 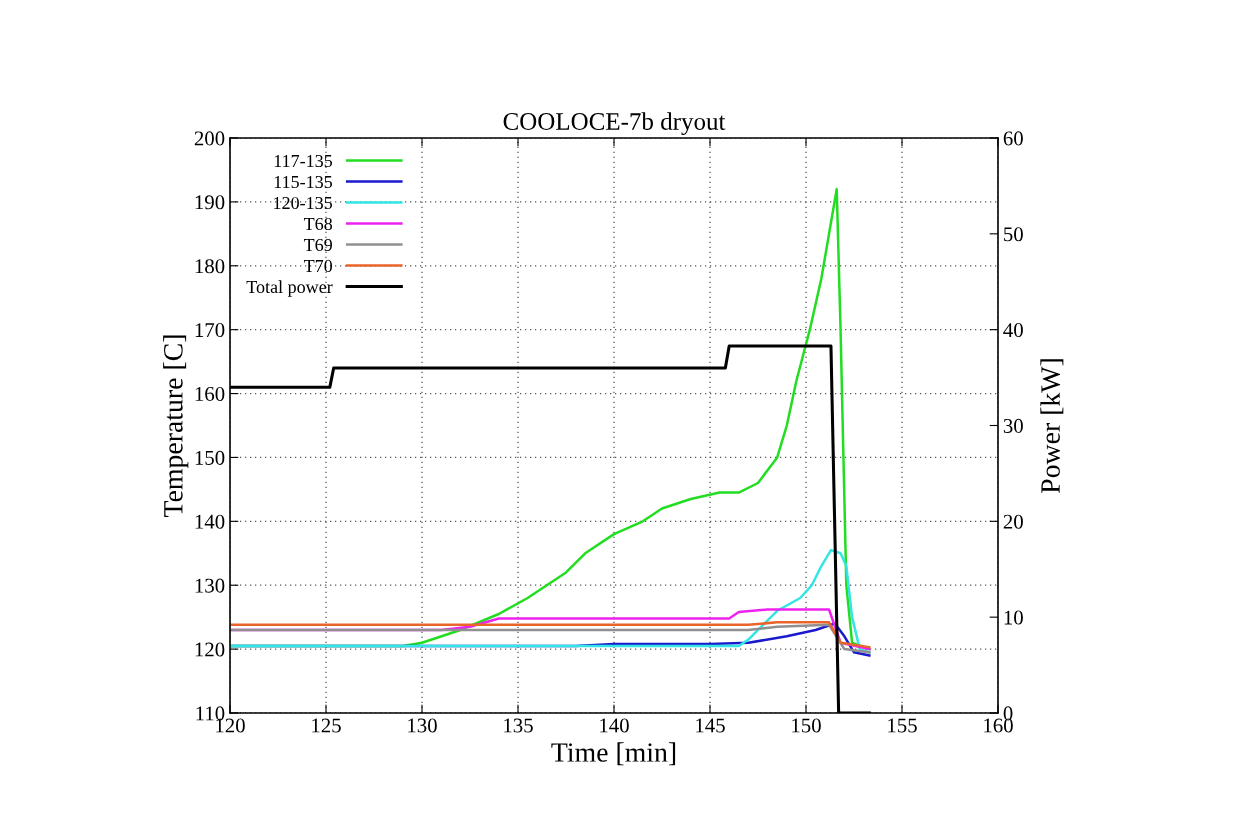 What do you see at coordinates (614, 725) in the screenshot?
I see `x-tick-label: 140` at bounding box center [614, 725].